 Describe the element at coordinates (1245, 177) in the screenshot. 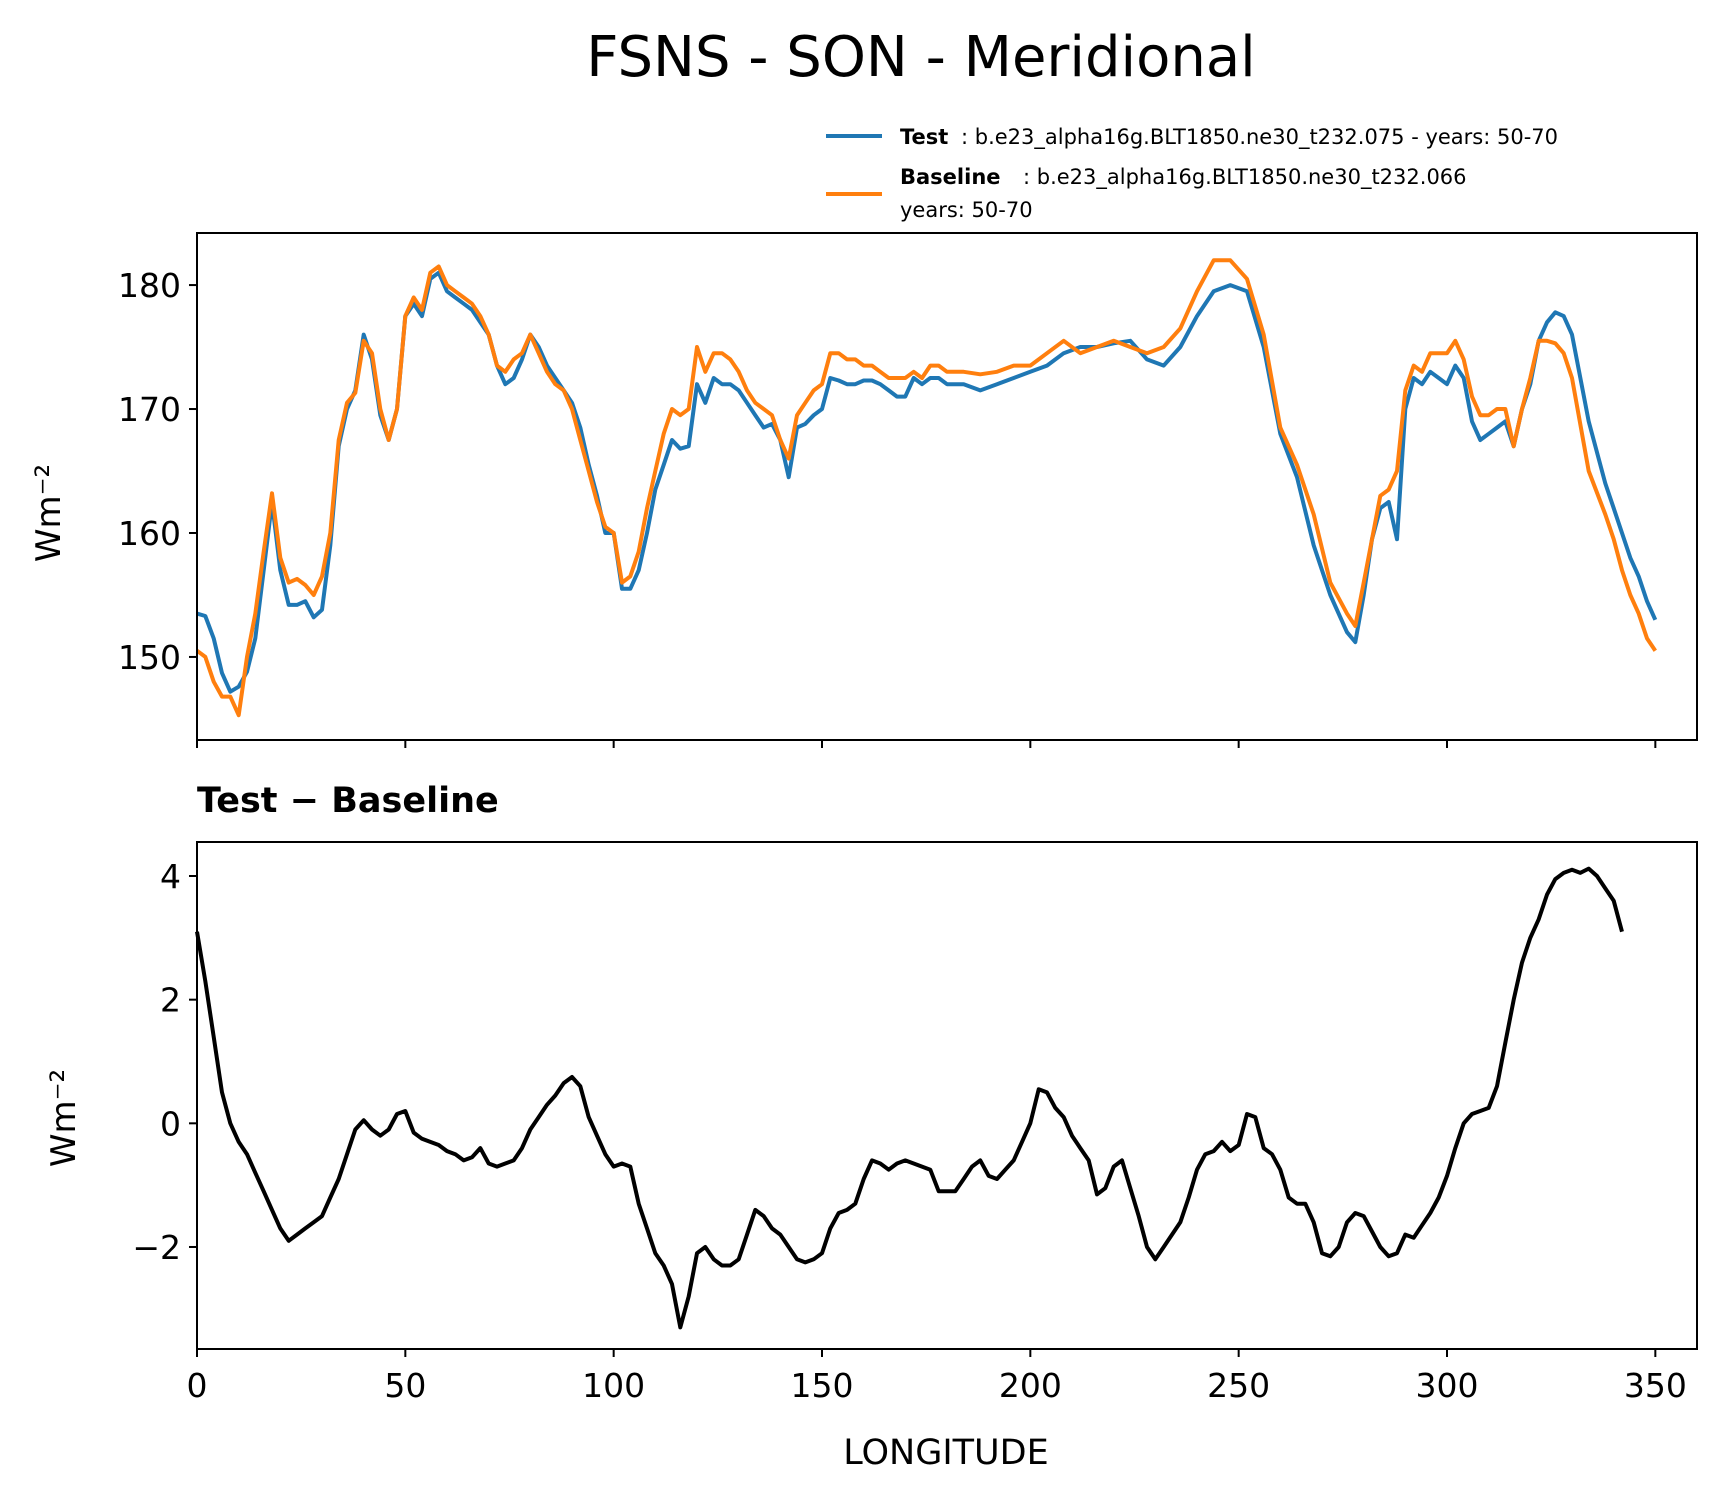

I see `legend-baseline-detail: : b.e23_alpha16g.BLT1850.ne30_t232.066` at that location.